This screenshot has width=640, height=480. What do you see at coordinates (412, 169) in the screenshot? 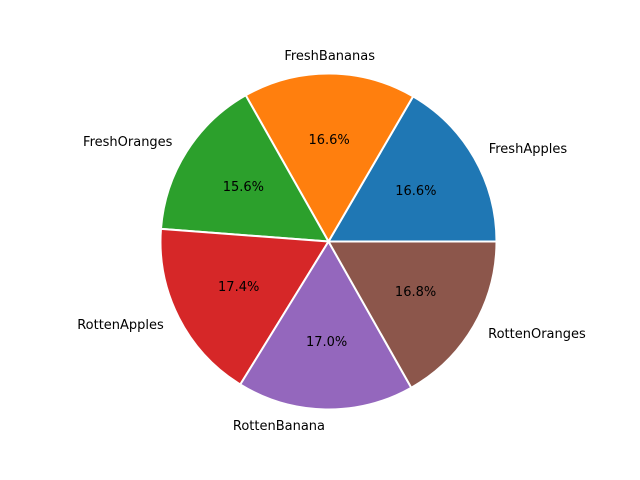
I see `pie-slice-fresh-apples` at bounding box center [412, 169].